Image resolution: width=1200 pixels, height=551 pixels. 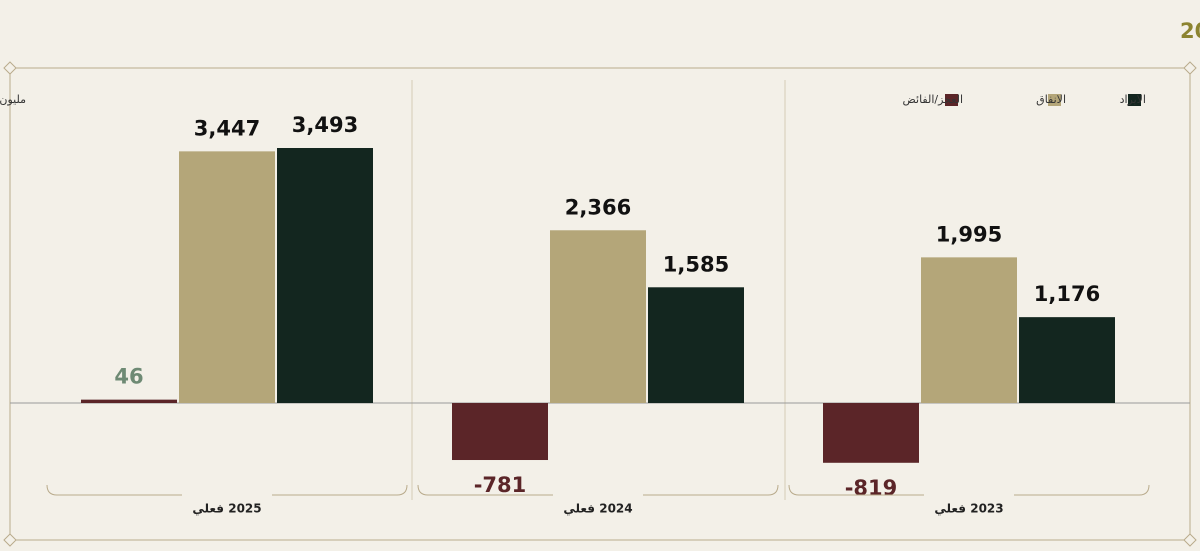 I want to click on legend-label: الانفاق, so click(x=1051, y=99).